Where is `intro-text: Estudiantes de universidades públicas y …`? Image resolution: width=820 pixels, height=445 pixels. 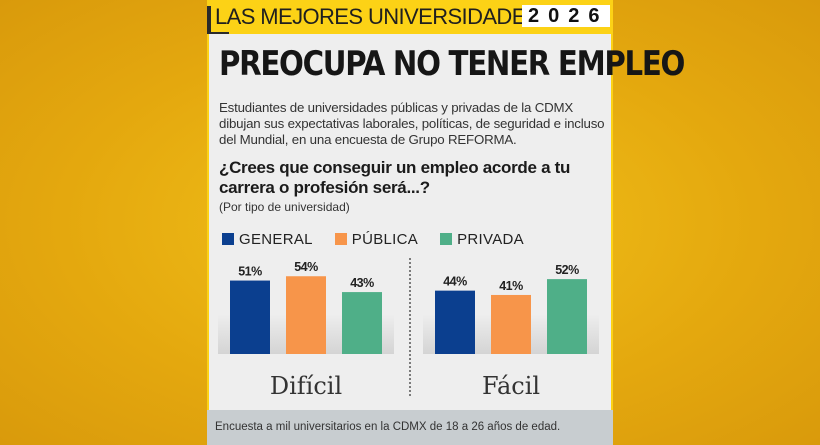 intro-text: Estudiantes de universidades públicas y … is located at coordinates (412, 123).